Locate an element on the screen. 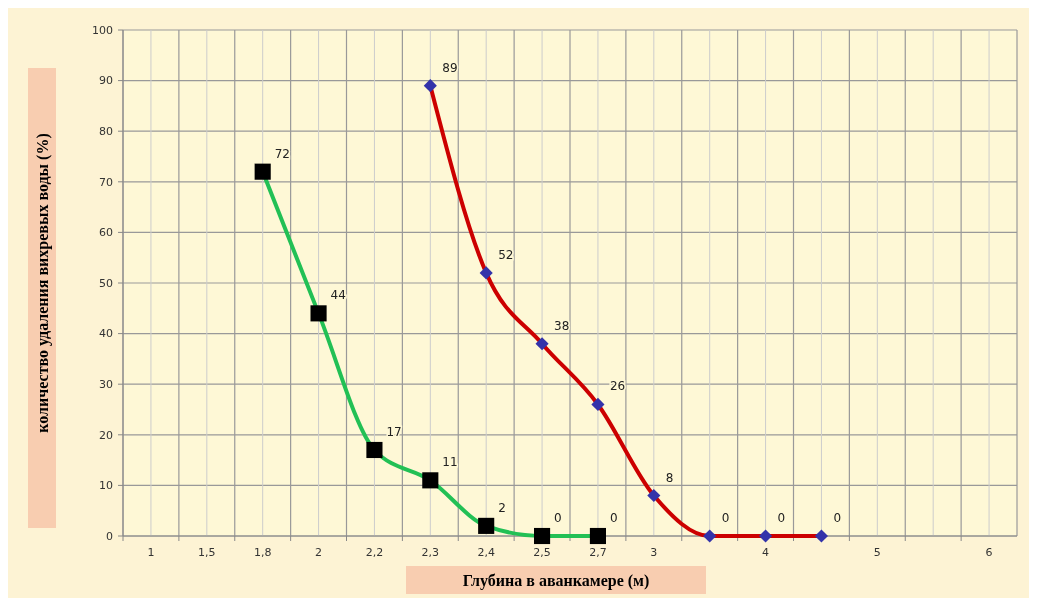 The width and height of the screenshot is (1037, 606). y-tick-label: 90 is located at coordinates (106, 81).